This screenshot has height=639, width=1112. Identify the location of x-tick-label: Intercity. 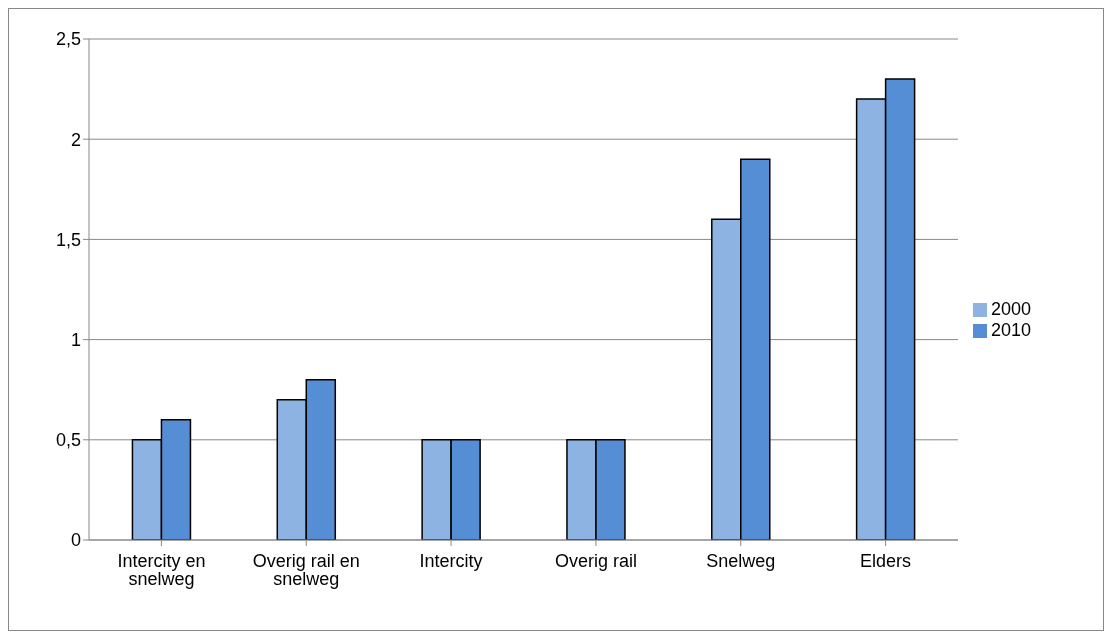
(451, 560).